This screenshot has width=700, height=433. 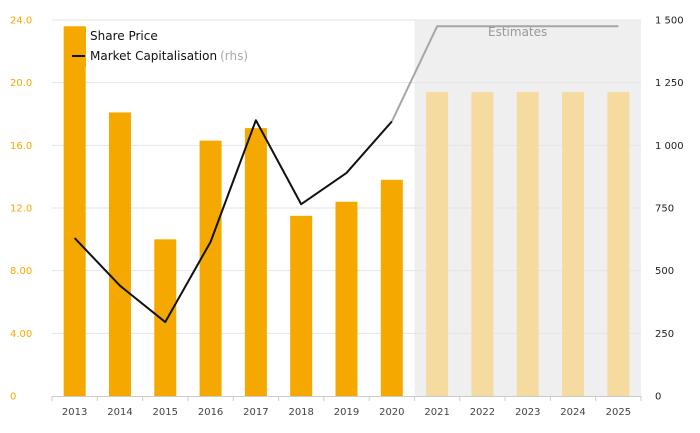 I want to click on y-right-tick-label: 0, so click(x=658, y=397).